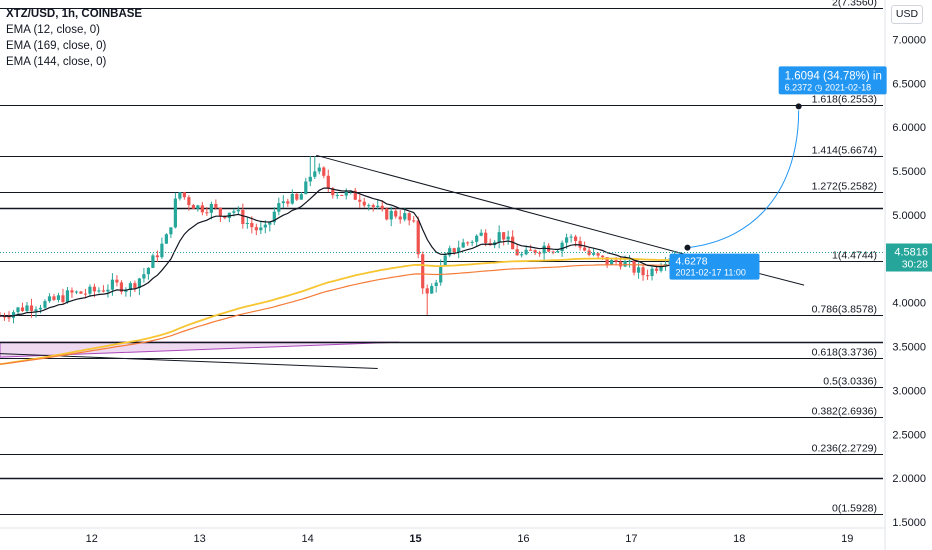 The height and width of the screenshot is (550, 932). What do you see at coordinates (833, 76) in the screenshot?
I see `projection-end-change: 1.6094 (34.78%) in` at bounding box center [833, 76].